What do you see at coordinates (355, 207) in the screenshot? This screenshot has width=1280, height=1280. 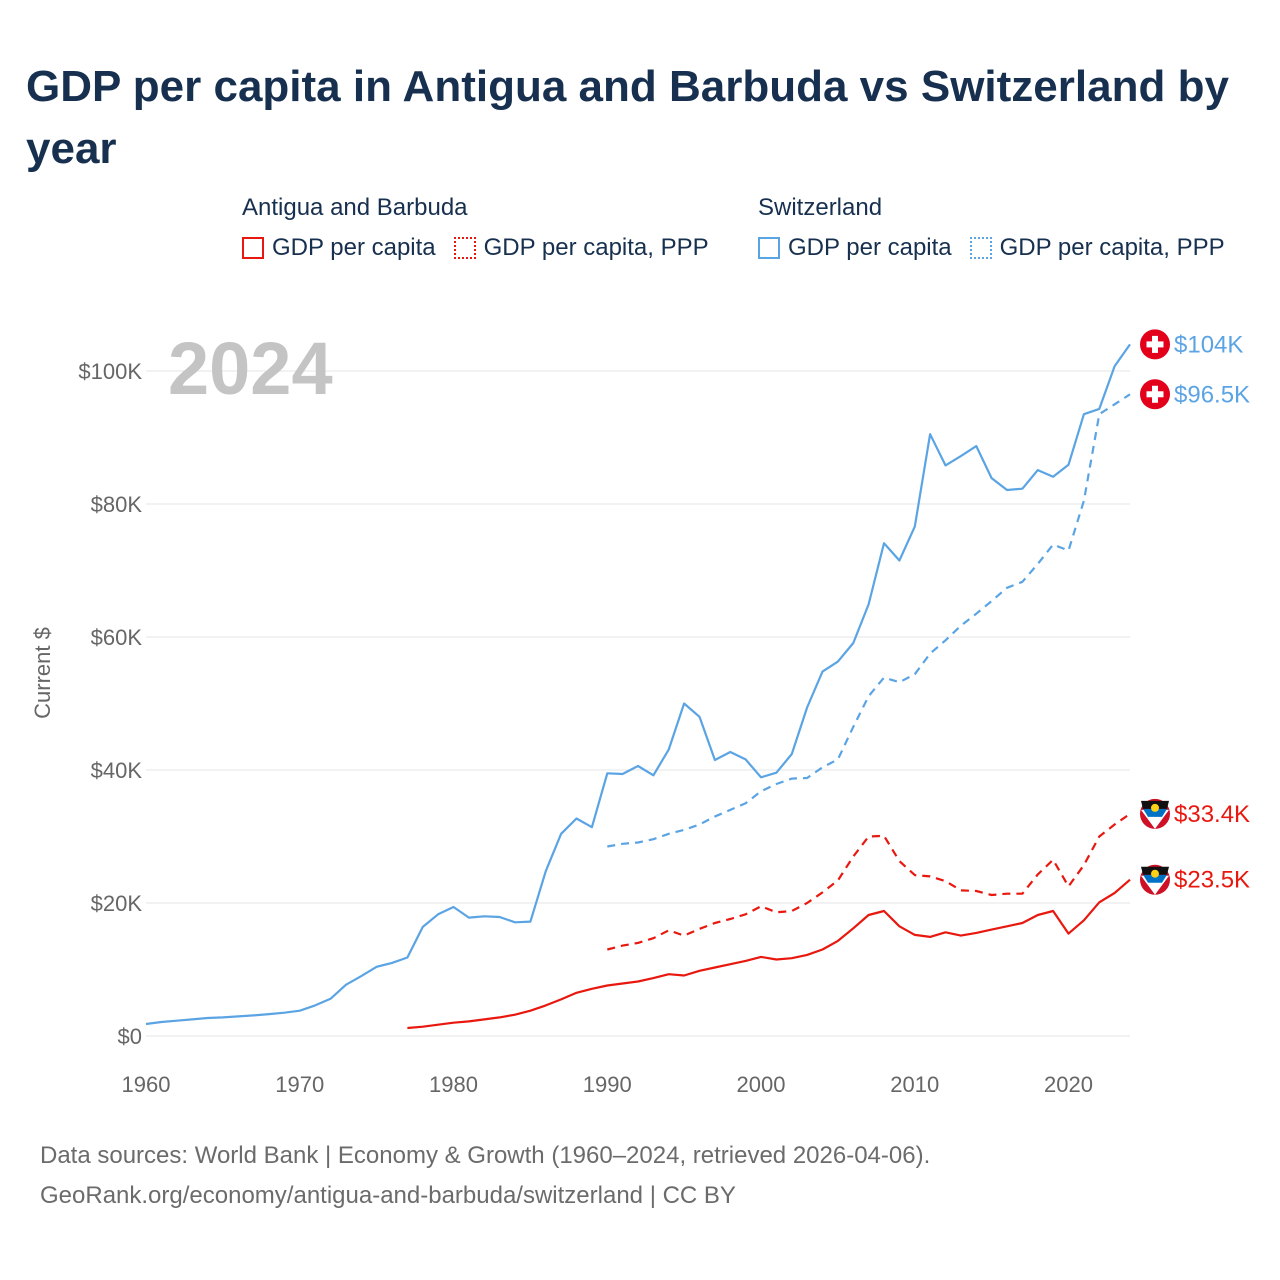 I see `legend-group-title: Antigua and Barbuda` at bounding box center [355, 207].